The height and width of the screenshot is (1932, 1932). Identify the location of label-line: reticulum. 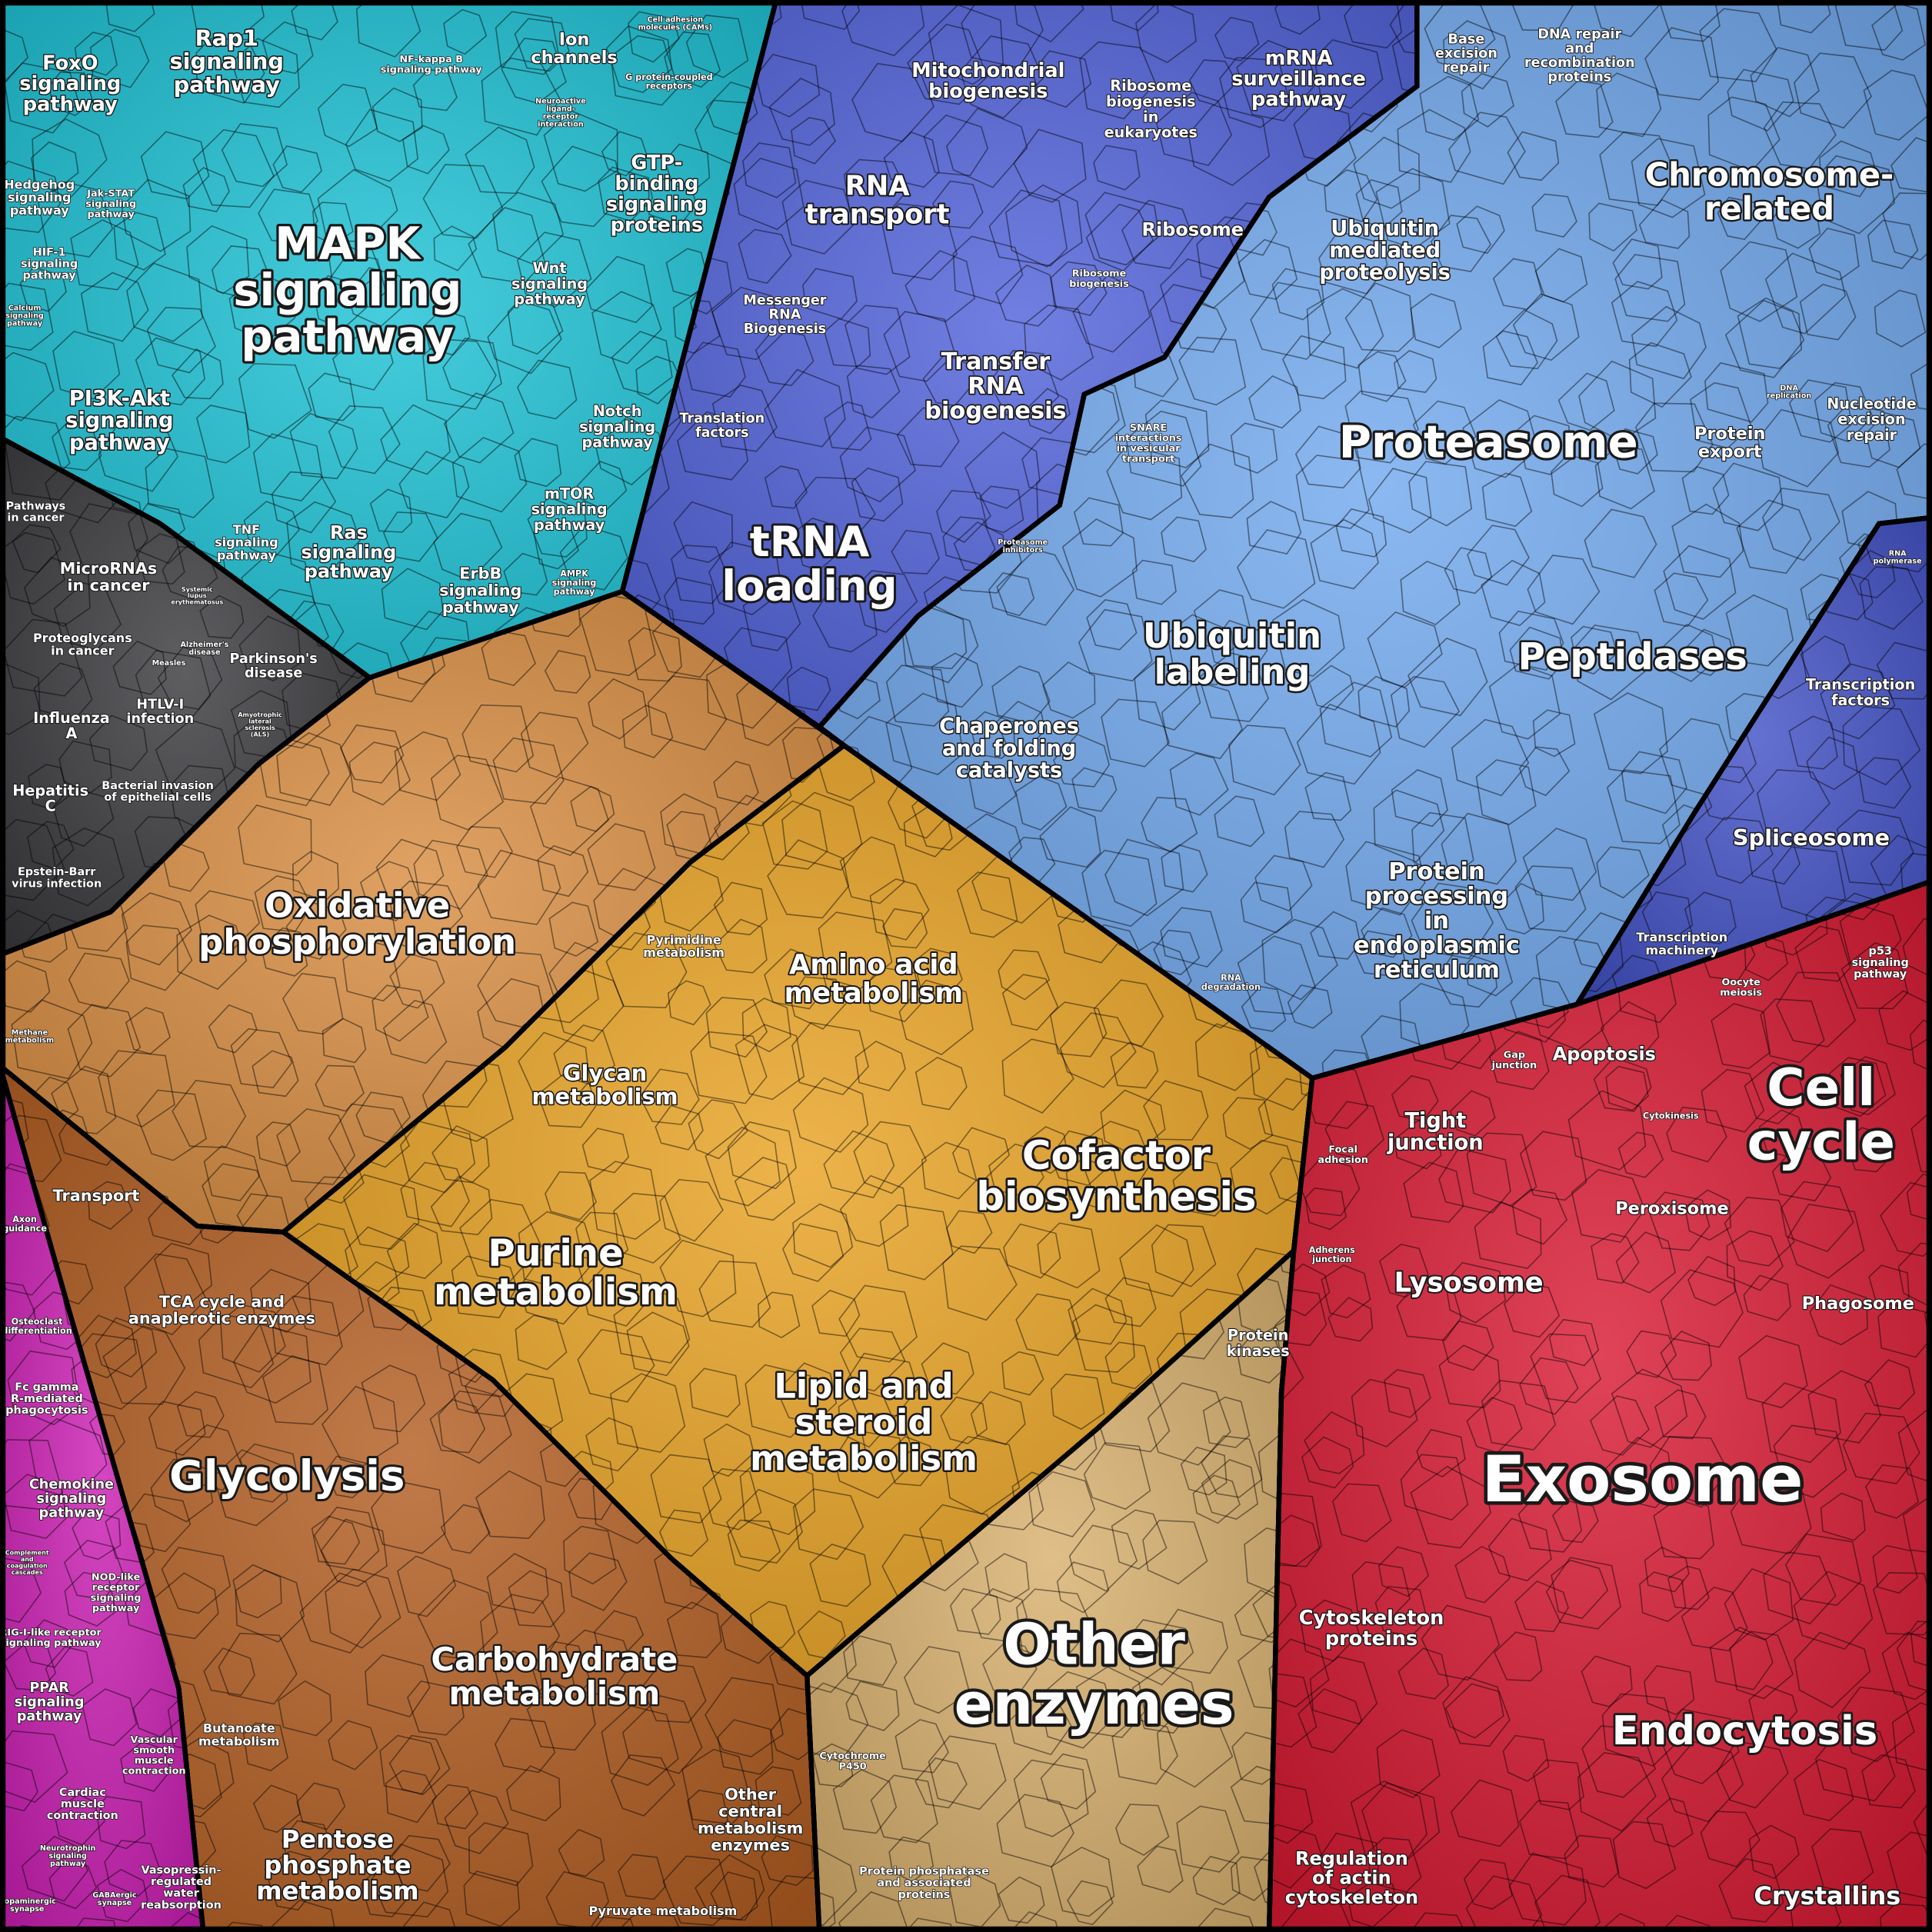
(1437, 970).